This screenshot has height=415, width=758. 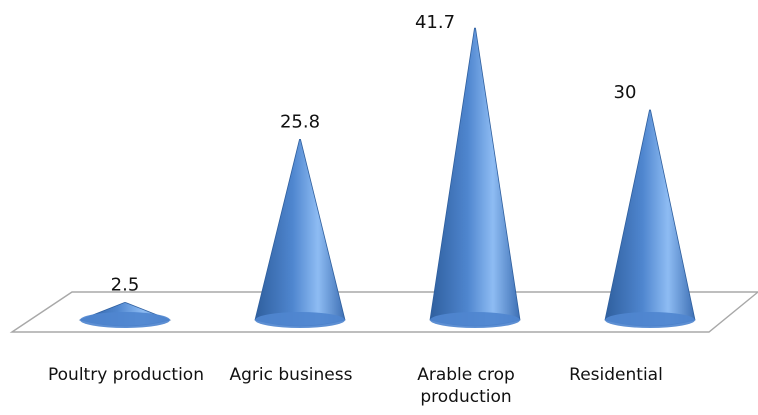 What do you see at coordinates (300, 121) in the screenshot?
I see `value-label: 25.8` at bounding box center [300, 121].